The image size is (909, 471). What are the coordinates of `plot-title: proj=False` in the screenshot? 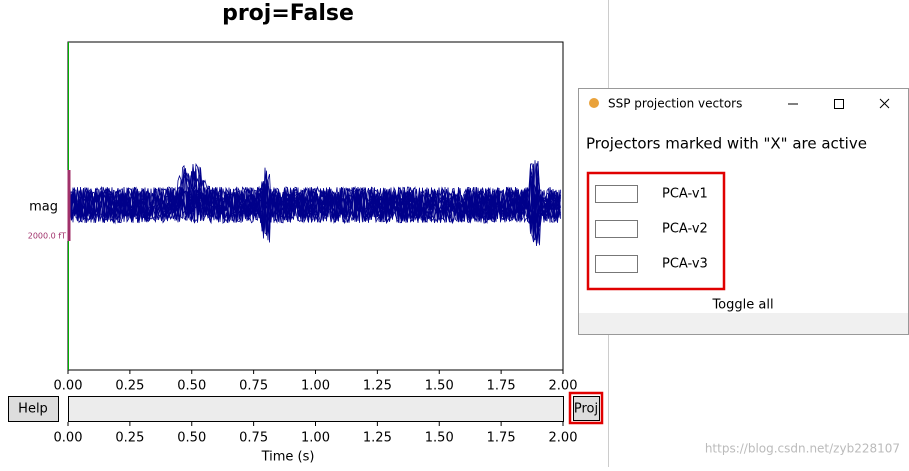 It's located at (288, 13).